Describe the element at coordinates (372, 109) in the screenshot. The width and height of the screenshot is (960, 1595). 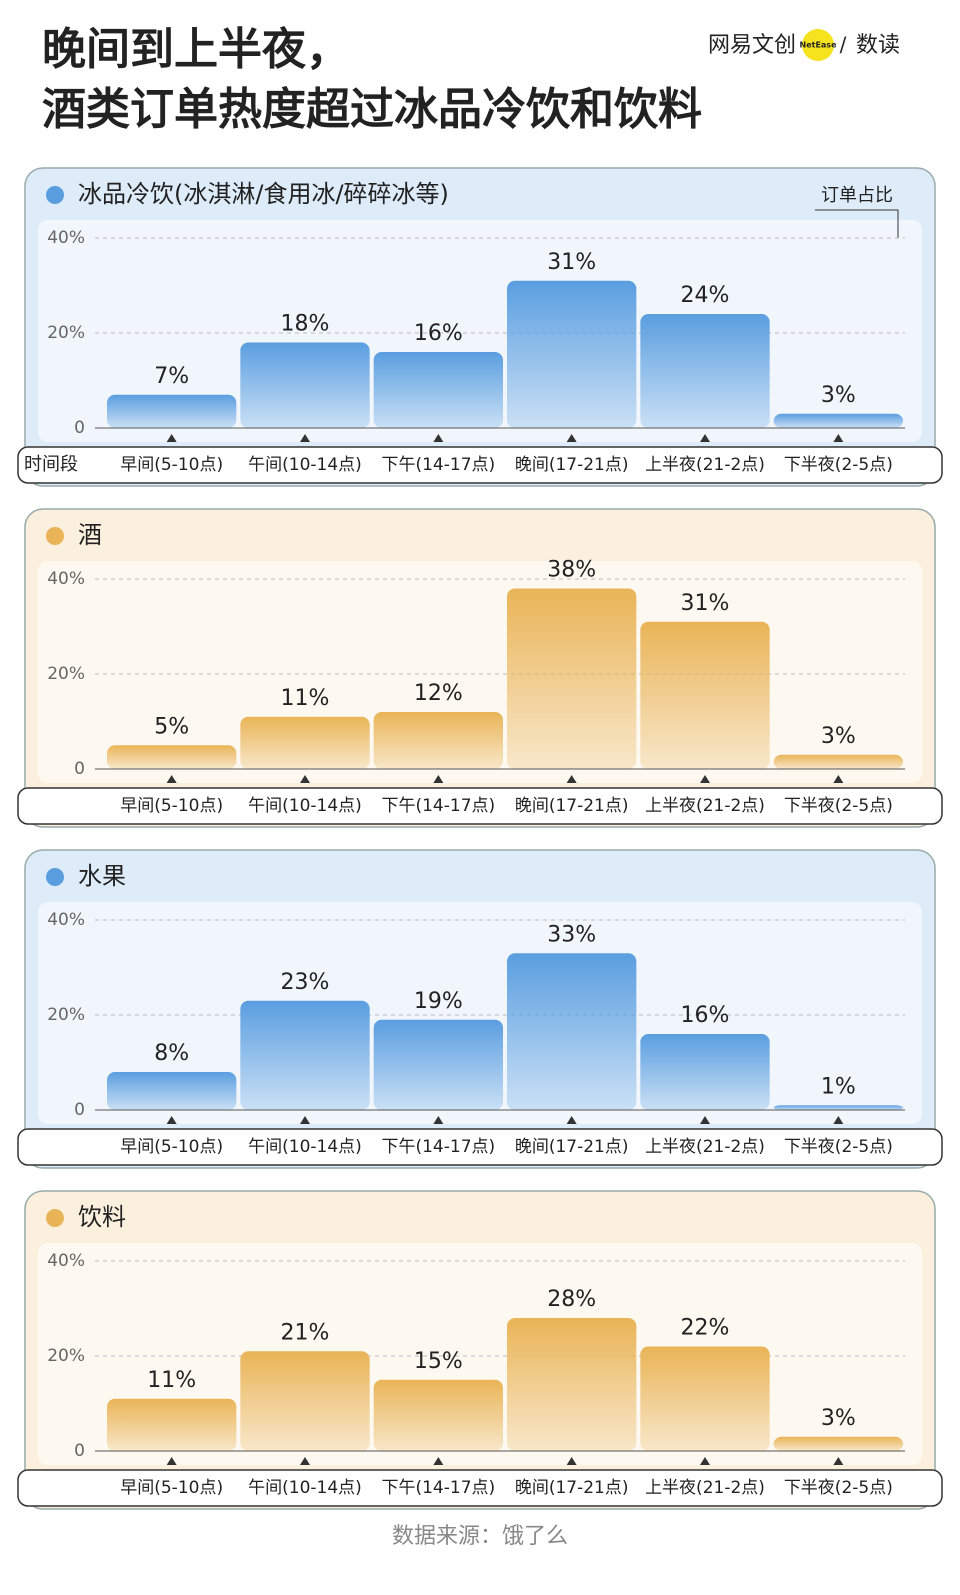
I see `title-line: 酒类订单热度超过冰品冷饮和饮料` at that location.